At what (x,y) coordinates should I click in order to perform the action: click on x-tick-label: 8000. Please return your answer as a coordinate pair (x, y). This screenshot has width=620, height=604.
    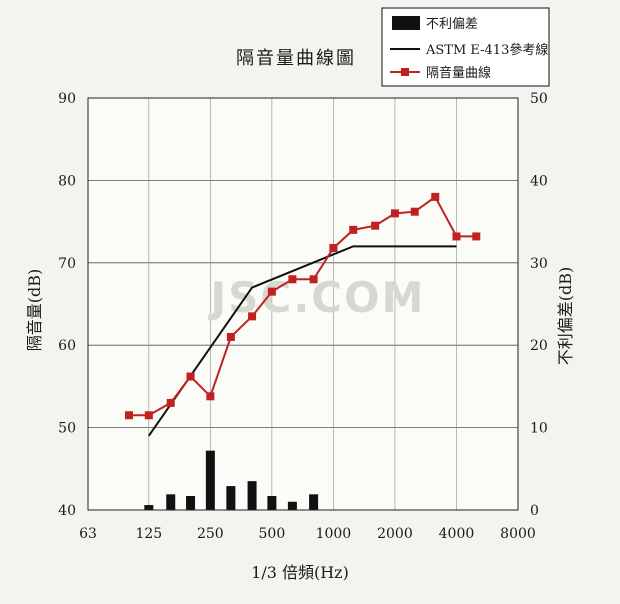
    Looking at the image, I should click on (518, 534).